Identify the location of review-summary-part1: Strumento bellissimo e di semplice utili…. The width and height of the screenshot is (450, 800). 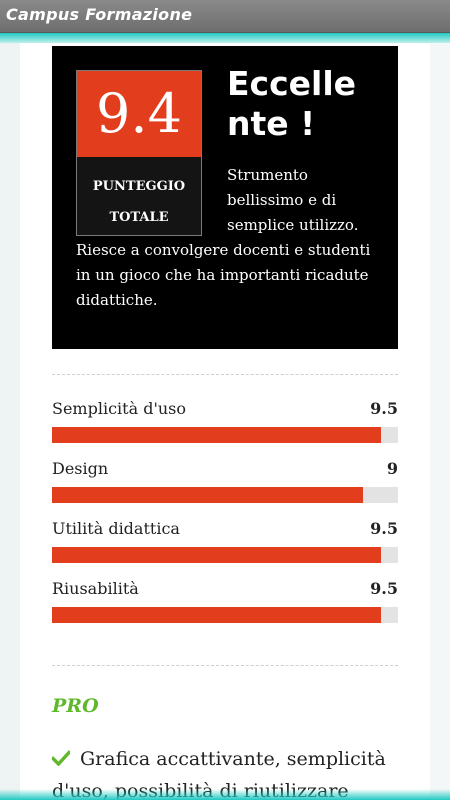
(293, 200).